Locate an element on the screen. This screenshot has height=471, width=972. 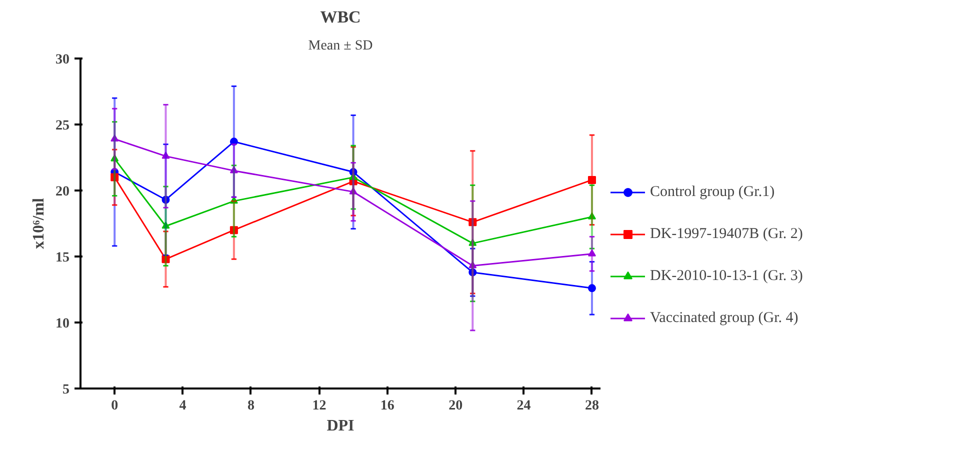
x-tick-label: 4 is located at coordinates (182, 406).